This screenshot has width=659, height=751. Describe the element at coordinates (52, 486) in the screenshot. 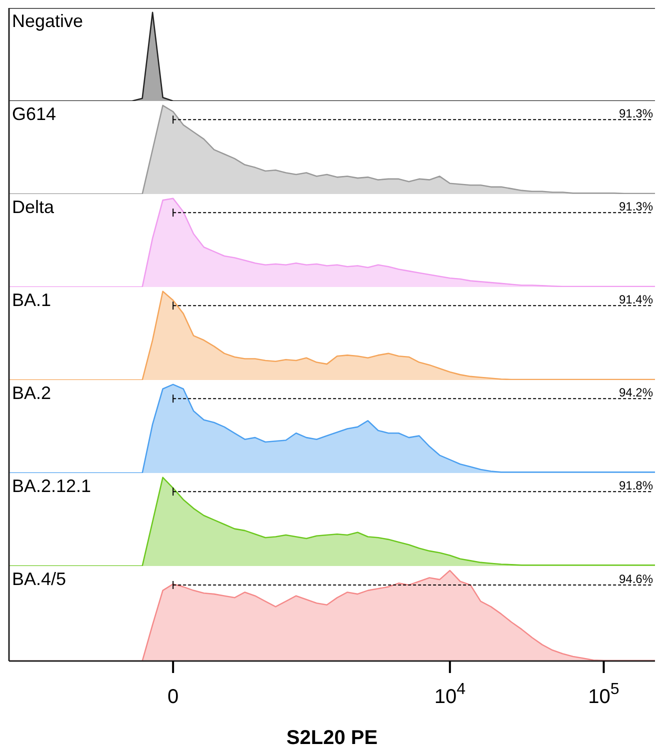

I see `chart-title: BA.2.12.1` at that location.